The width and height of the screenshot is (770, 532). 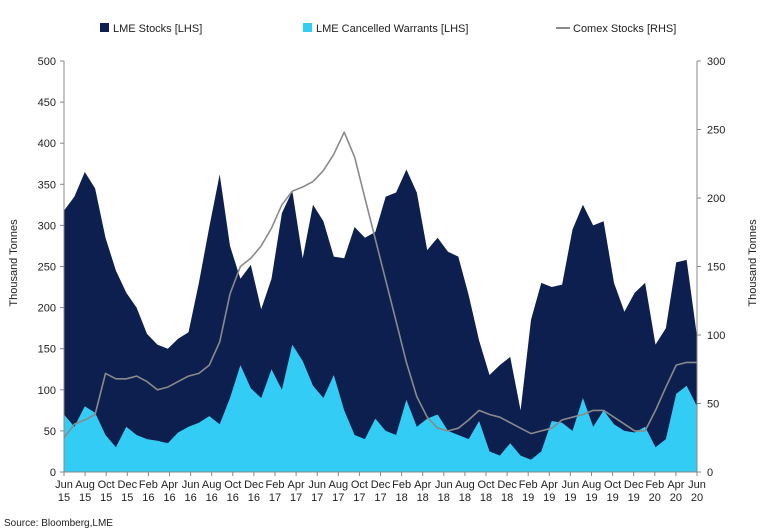 What do you see at coordinates (47, 185) in the screenshot?
I see `y-left-tick-label: 350` at bounding box center [47, 185].